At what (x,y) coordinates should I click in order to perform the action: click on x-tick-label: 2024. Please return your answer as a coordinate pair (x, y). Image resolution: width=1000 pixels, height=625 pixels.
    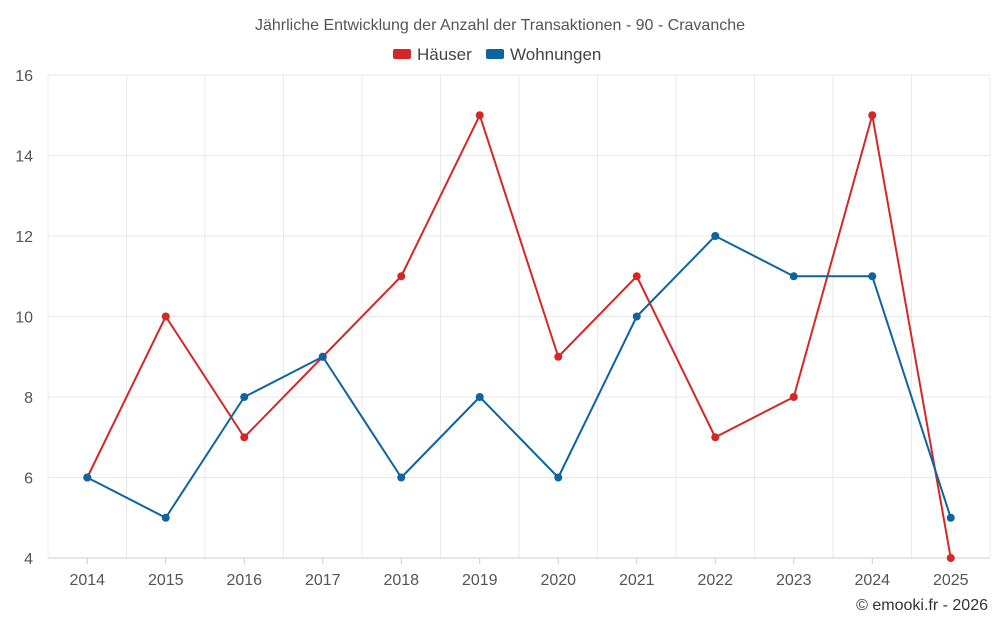
    Looking at the image, I should click on (872, 580).